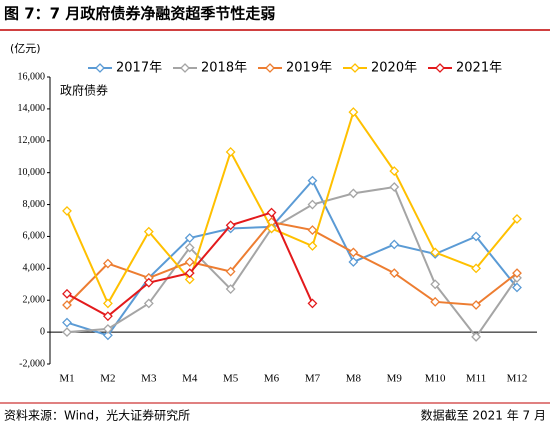 The height and width of the screenshot is (427, 550). I want to click on x-tick-label: M6, so click(272, 379).